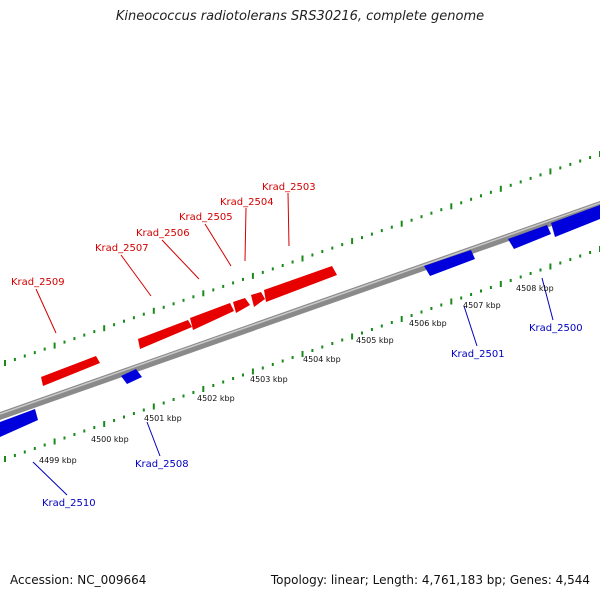 The image size is (600, 600). Describe the element at coordinates (375, 340) in the screenshot. I see `scale-label: 4505 kbp` at that location.